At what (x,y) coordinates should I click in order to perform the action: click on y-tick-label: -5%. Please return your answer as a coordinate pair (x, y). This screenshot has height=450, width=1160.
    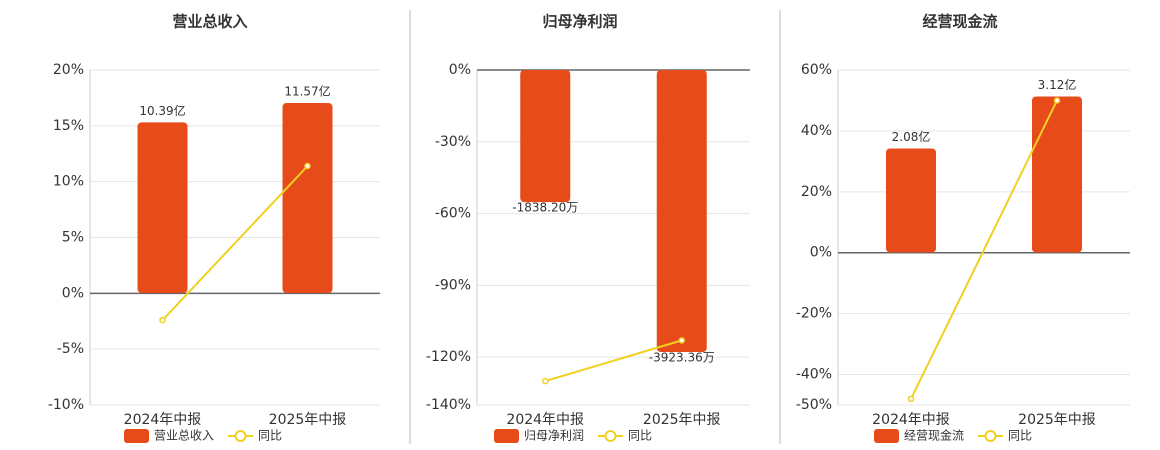
    Looking at the image, I should click on (70, 349).